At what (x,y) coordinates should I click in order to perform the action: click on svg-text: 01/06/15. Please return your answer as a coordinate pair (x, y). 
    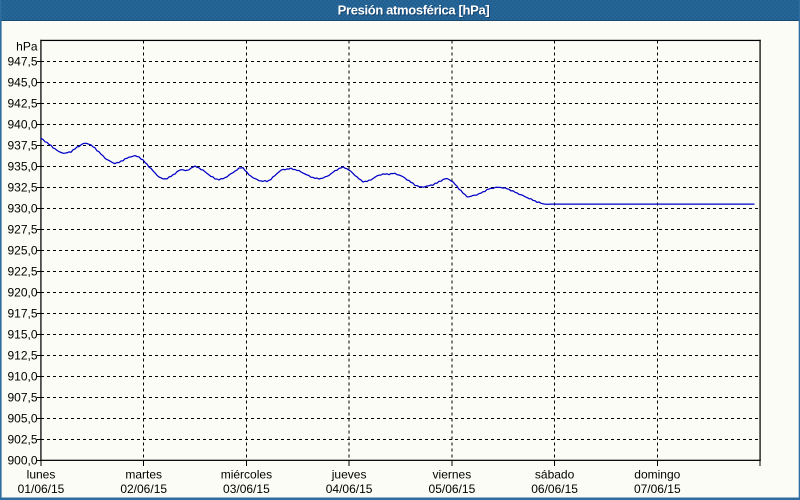
    Looking at the image, I should click on (41, 489).